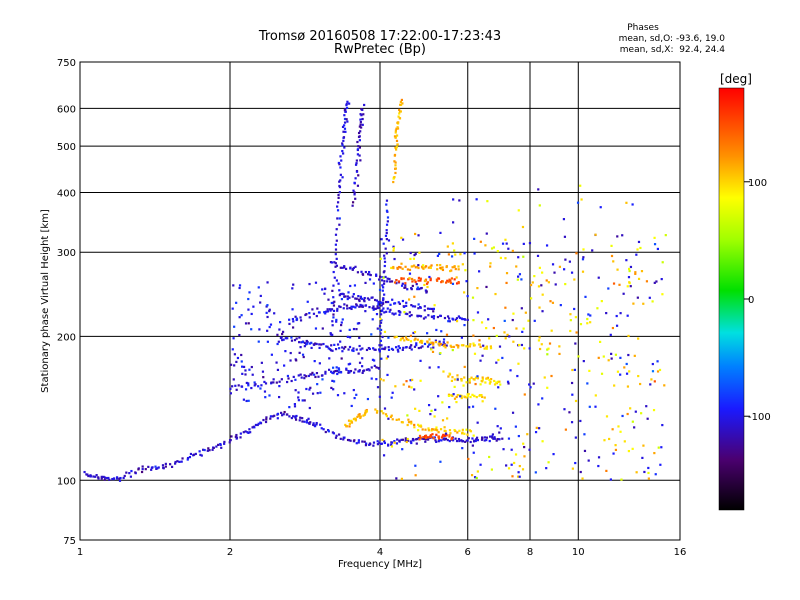 The width and height of the screenshot is (800, 600). What do you see at coordinates (673, 50) in the screenshot?
I see `stats-line-x: mean, sd,X: 92.4, 24.4` at bounding box center [673, 50].